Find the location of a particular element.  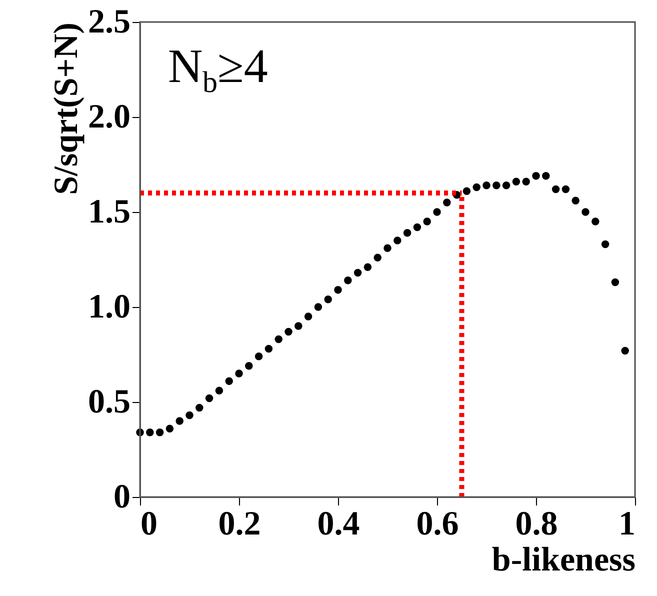

y-tick-label: 0 is located at coordinates (122, 497).